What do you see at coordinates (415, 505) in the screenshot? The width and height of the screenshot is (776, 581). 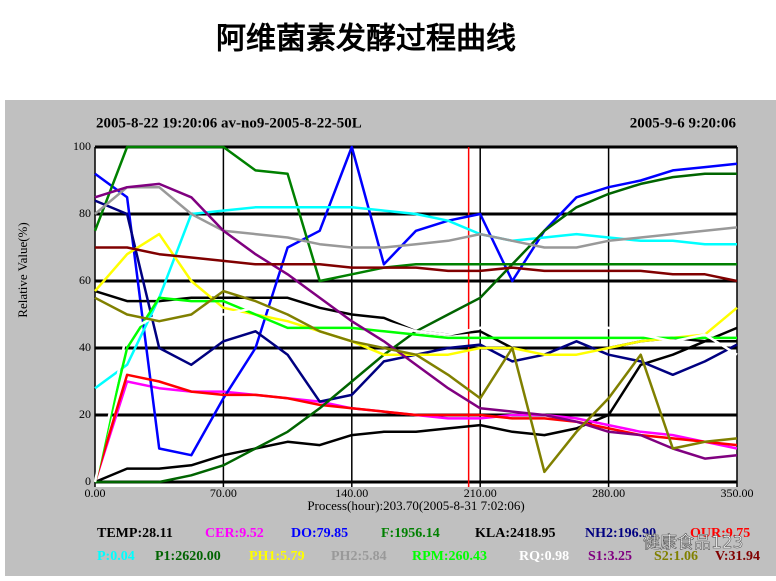 I see `x-axis-label: Process(hour):203.70(2005-8-31 7:02:06)` at bounding box center [415, 505].